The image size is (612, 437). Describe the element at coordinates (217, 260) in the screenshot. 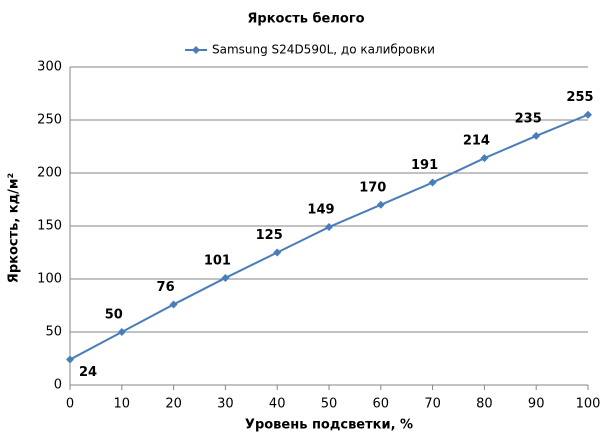

I see `data-label: 101` at that location.